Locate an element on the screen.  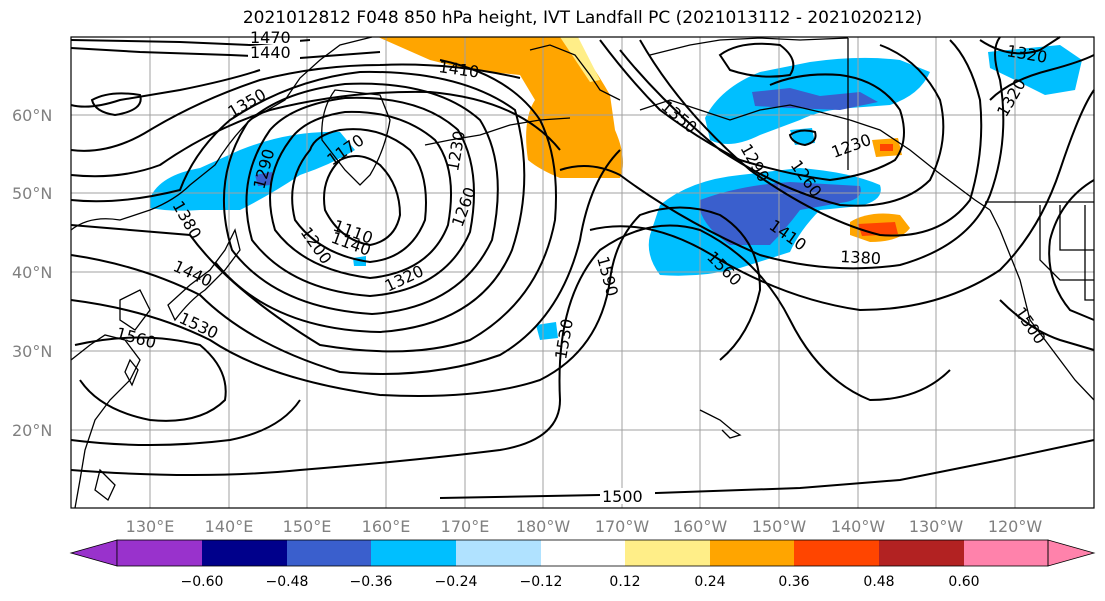
shade-negative-small2 is located at coordinates (547, 331).